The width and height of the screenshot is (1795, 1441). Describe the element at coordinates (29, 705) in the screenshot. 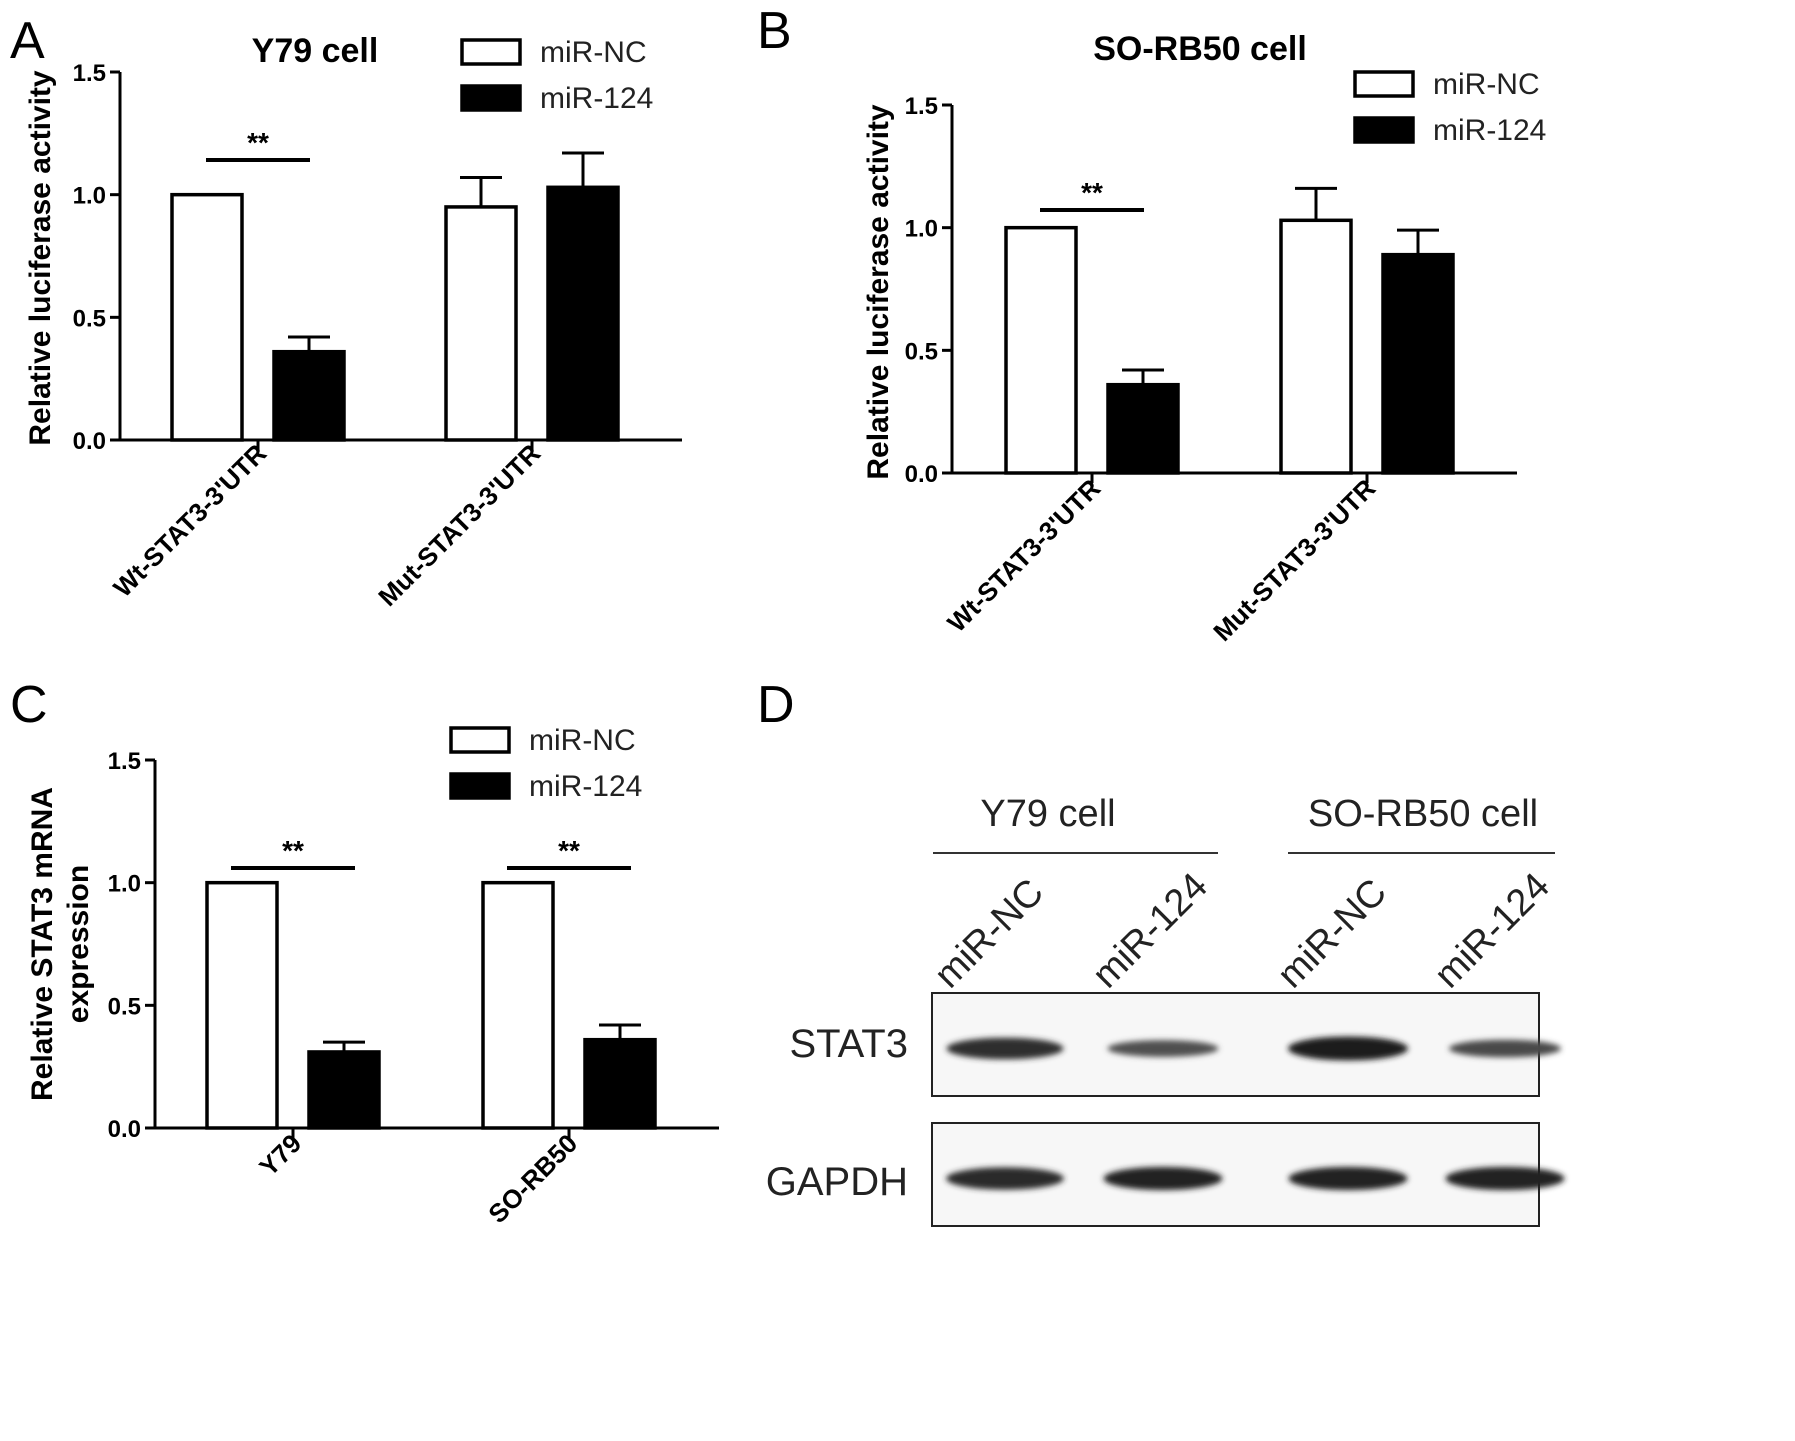

I see `panel-letter: C` at that location.